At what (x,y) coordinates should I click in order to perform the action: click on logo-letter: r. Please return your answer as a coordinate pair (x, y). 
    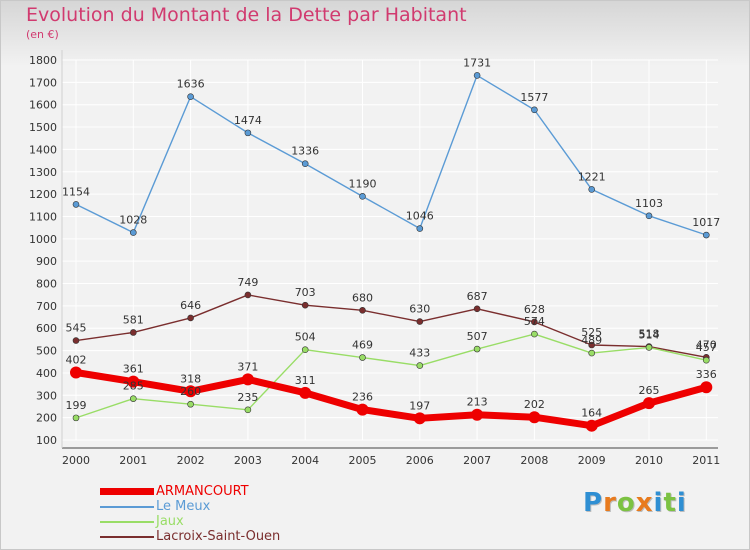
    Looking at the image, I should click on (610, 503).